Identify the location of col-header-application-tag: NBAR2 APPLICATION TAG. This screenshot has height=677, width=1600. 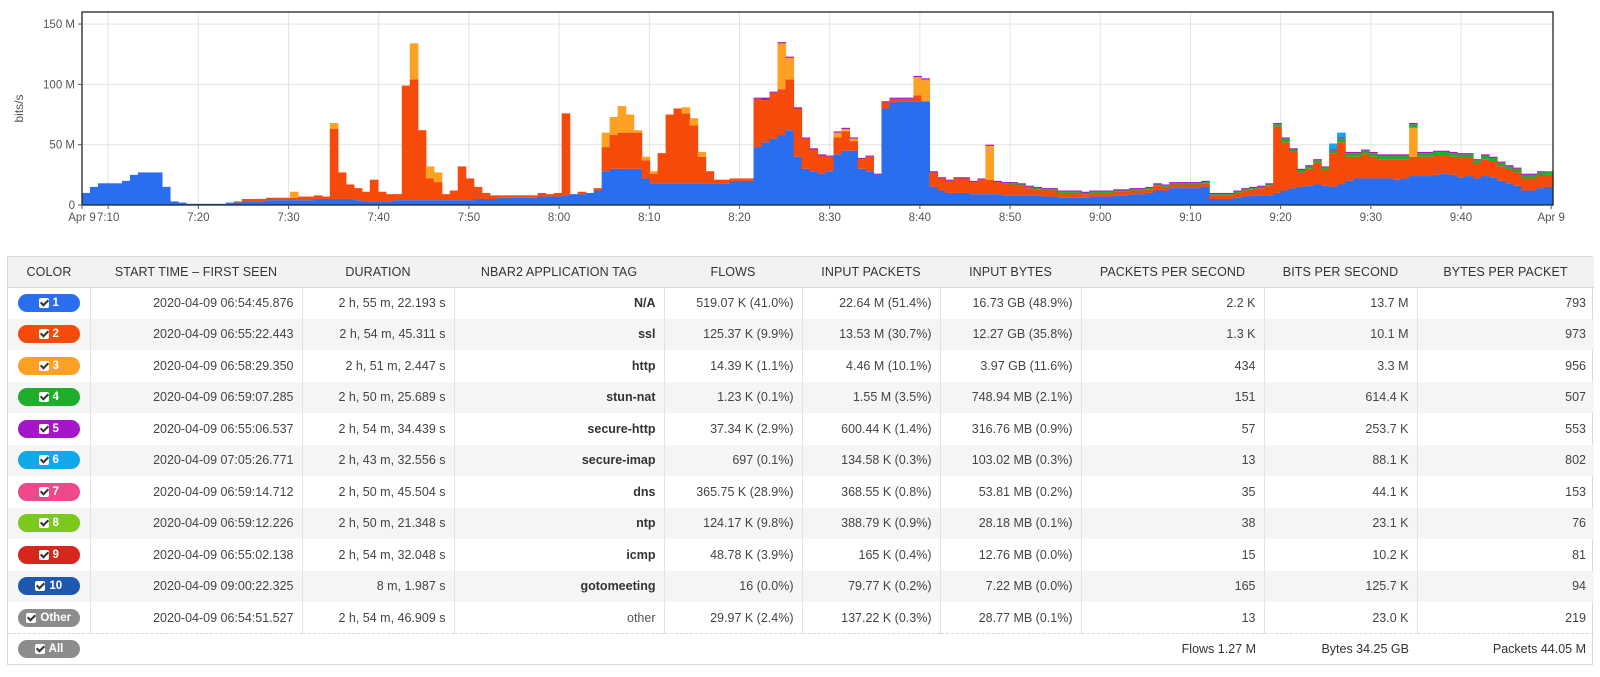
(559, 272).